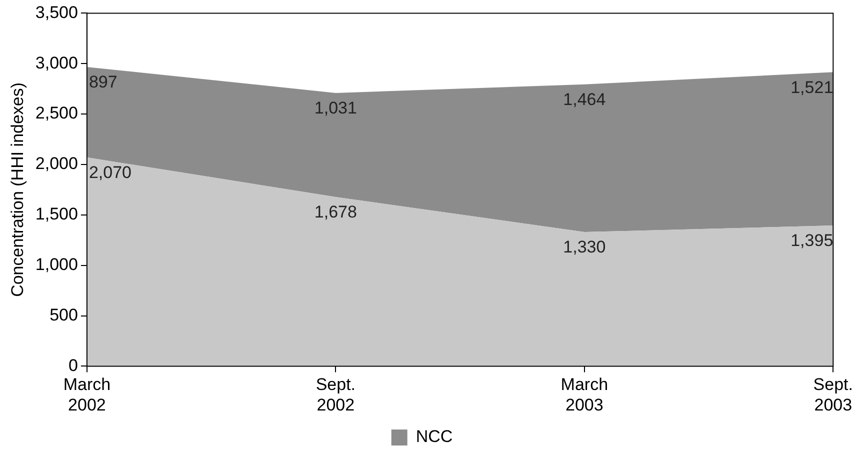 This screenshot has height=464, width=856. I want to click on data-label: 1,330, so click(584, 247).